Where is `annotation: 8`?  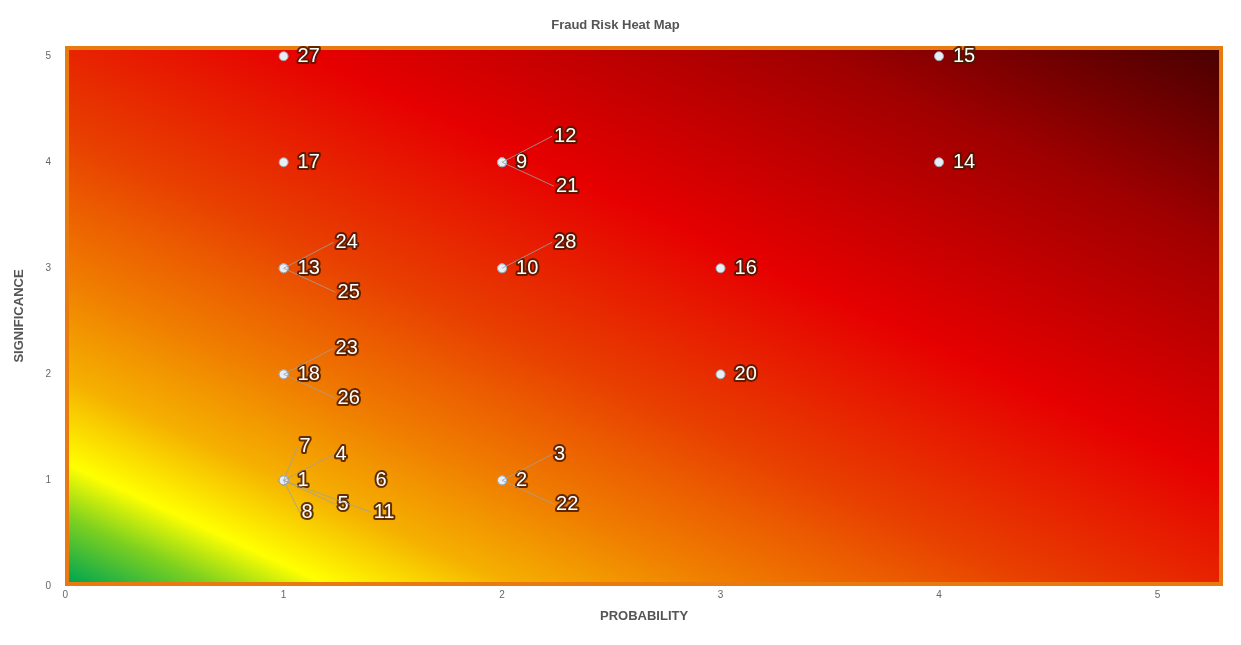
annotation: 8 is located at coordinates (307, 510).